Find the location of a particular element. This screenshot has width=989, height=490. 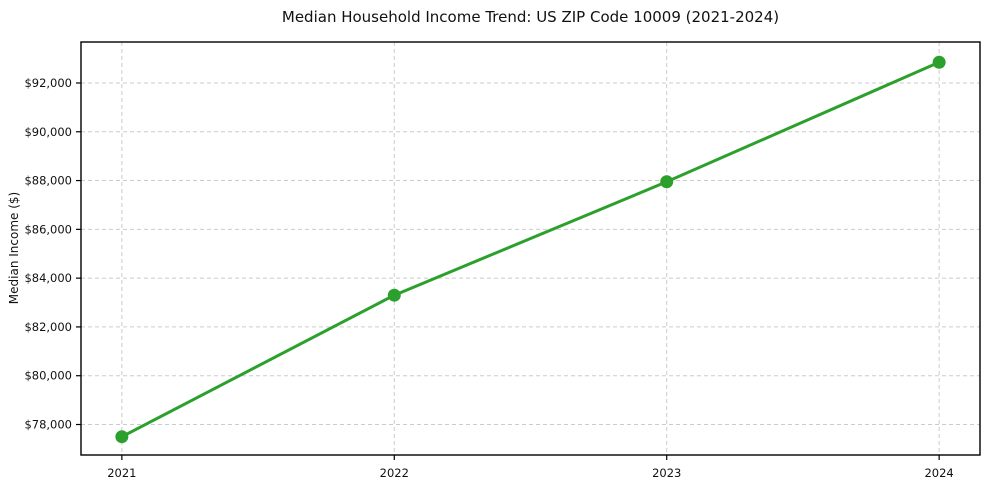

x-tick-label: 2021 is located at coordinates (121, 473).